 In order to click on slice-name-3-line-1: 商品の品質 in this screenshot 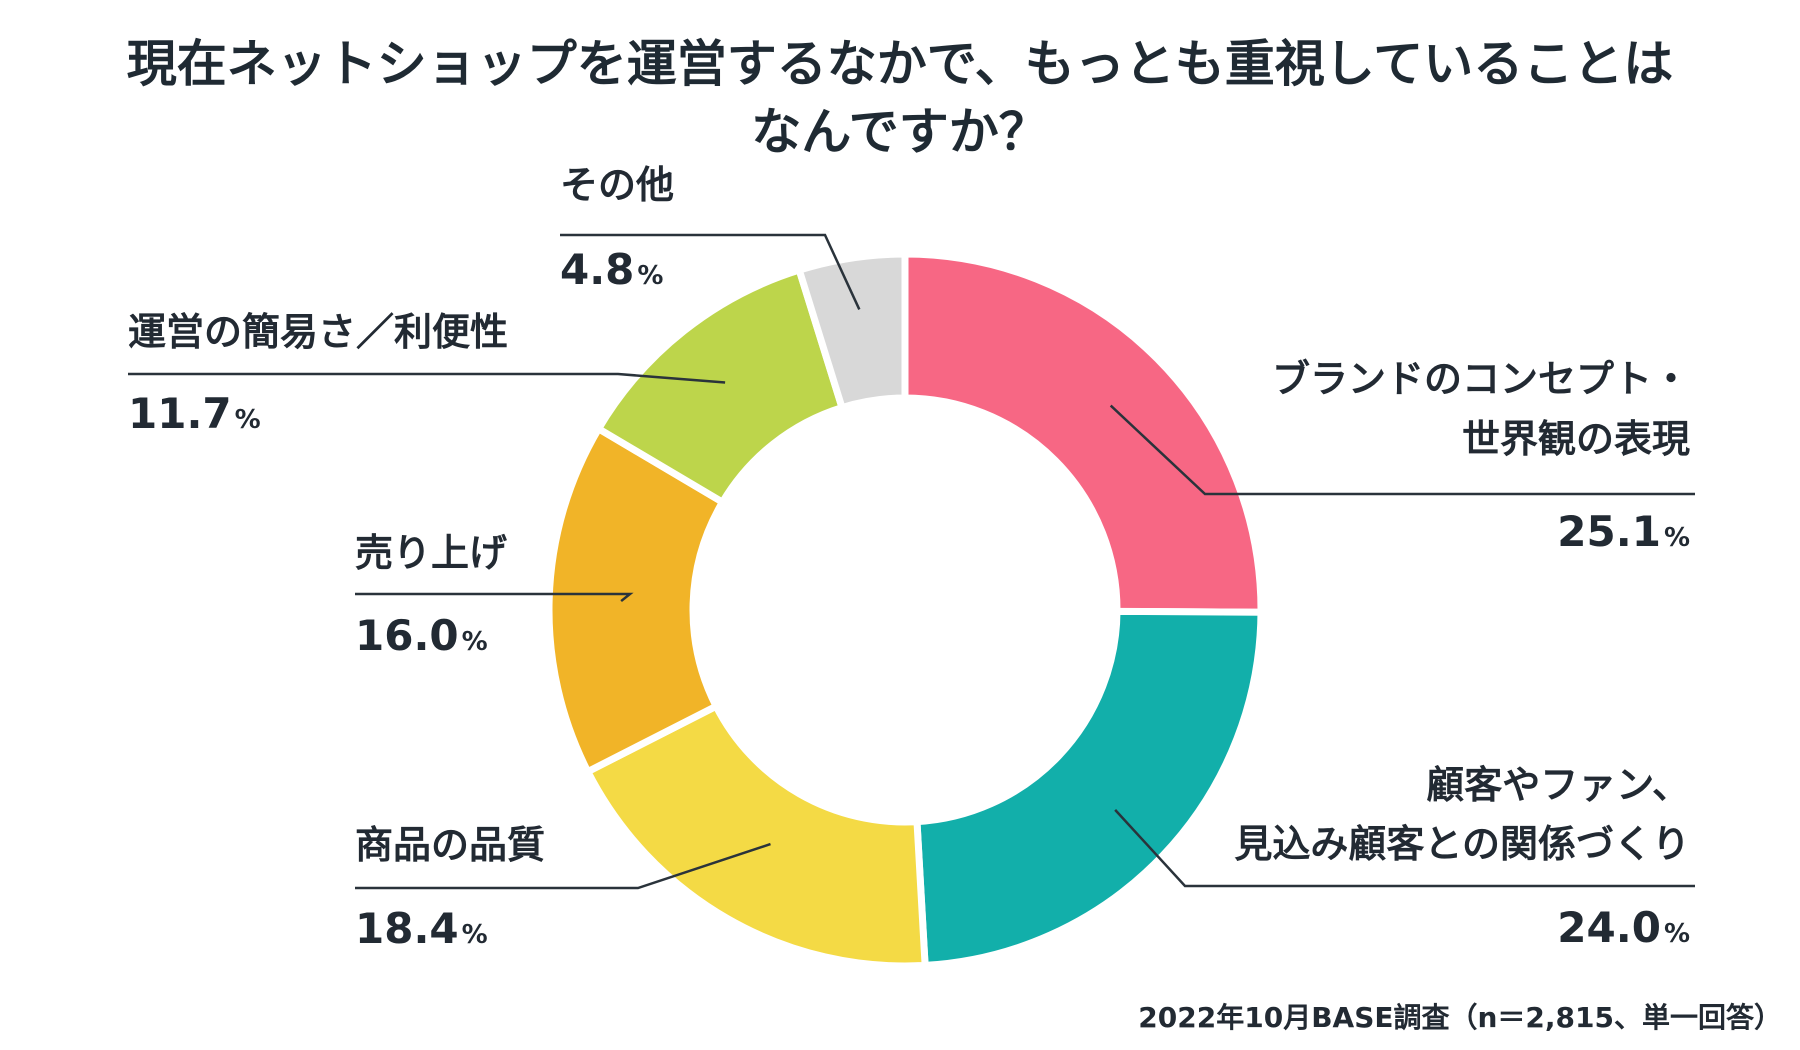, I will do `click(450, 845)`.